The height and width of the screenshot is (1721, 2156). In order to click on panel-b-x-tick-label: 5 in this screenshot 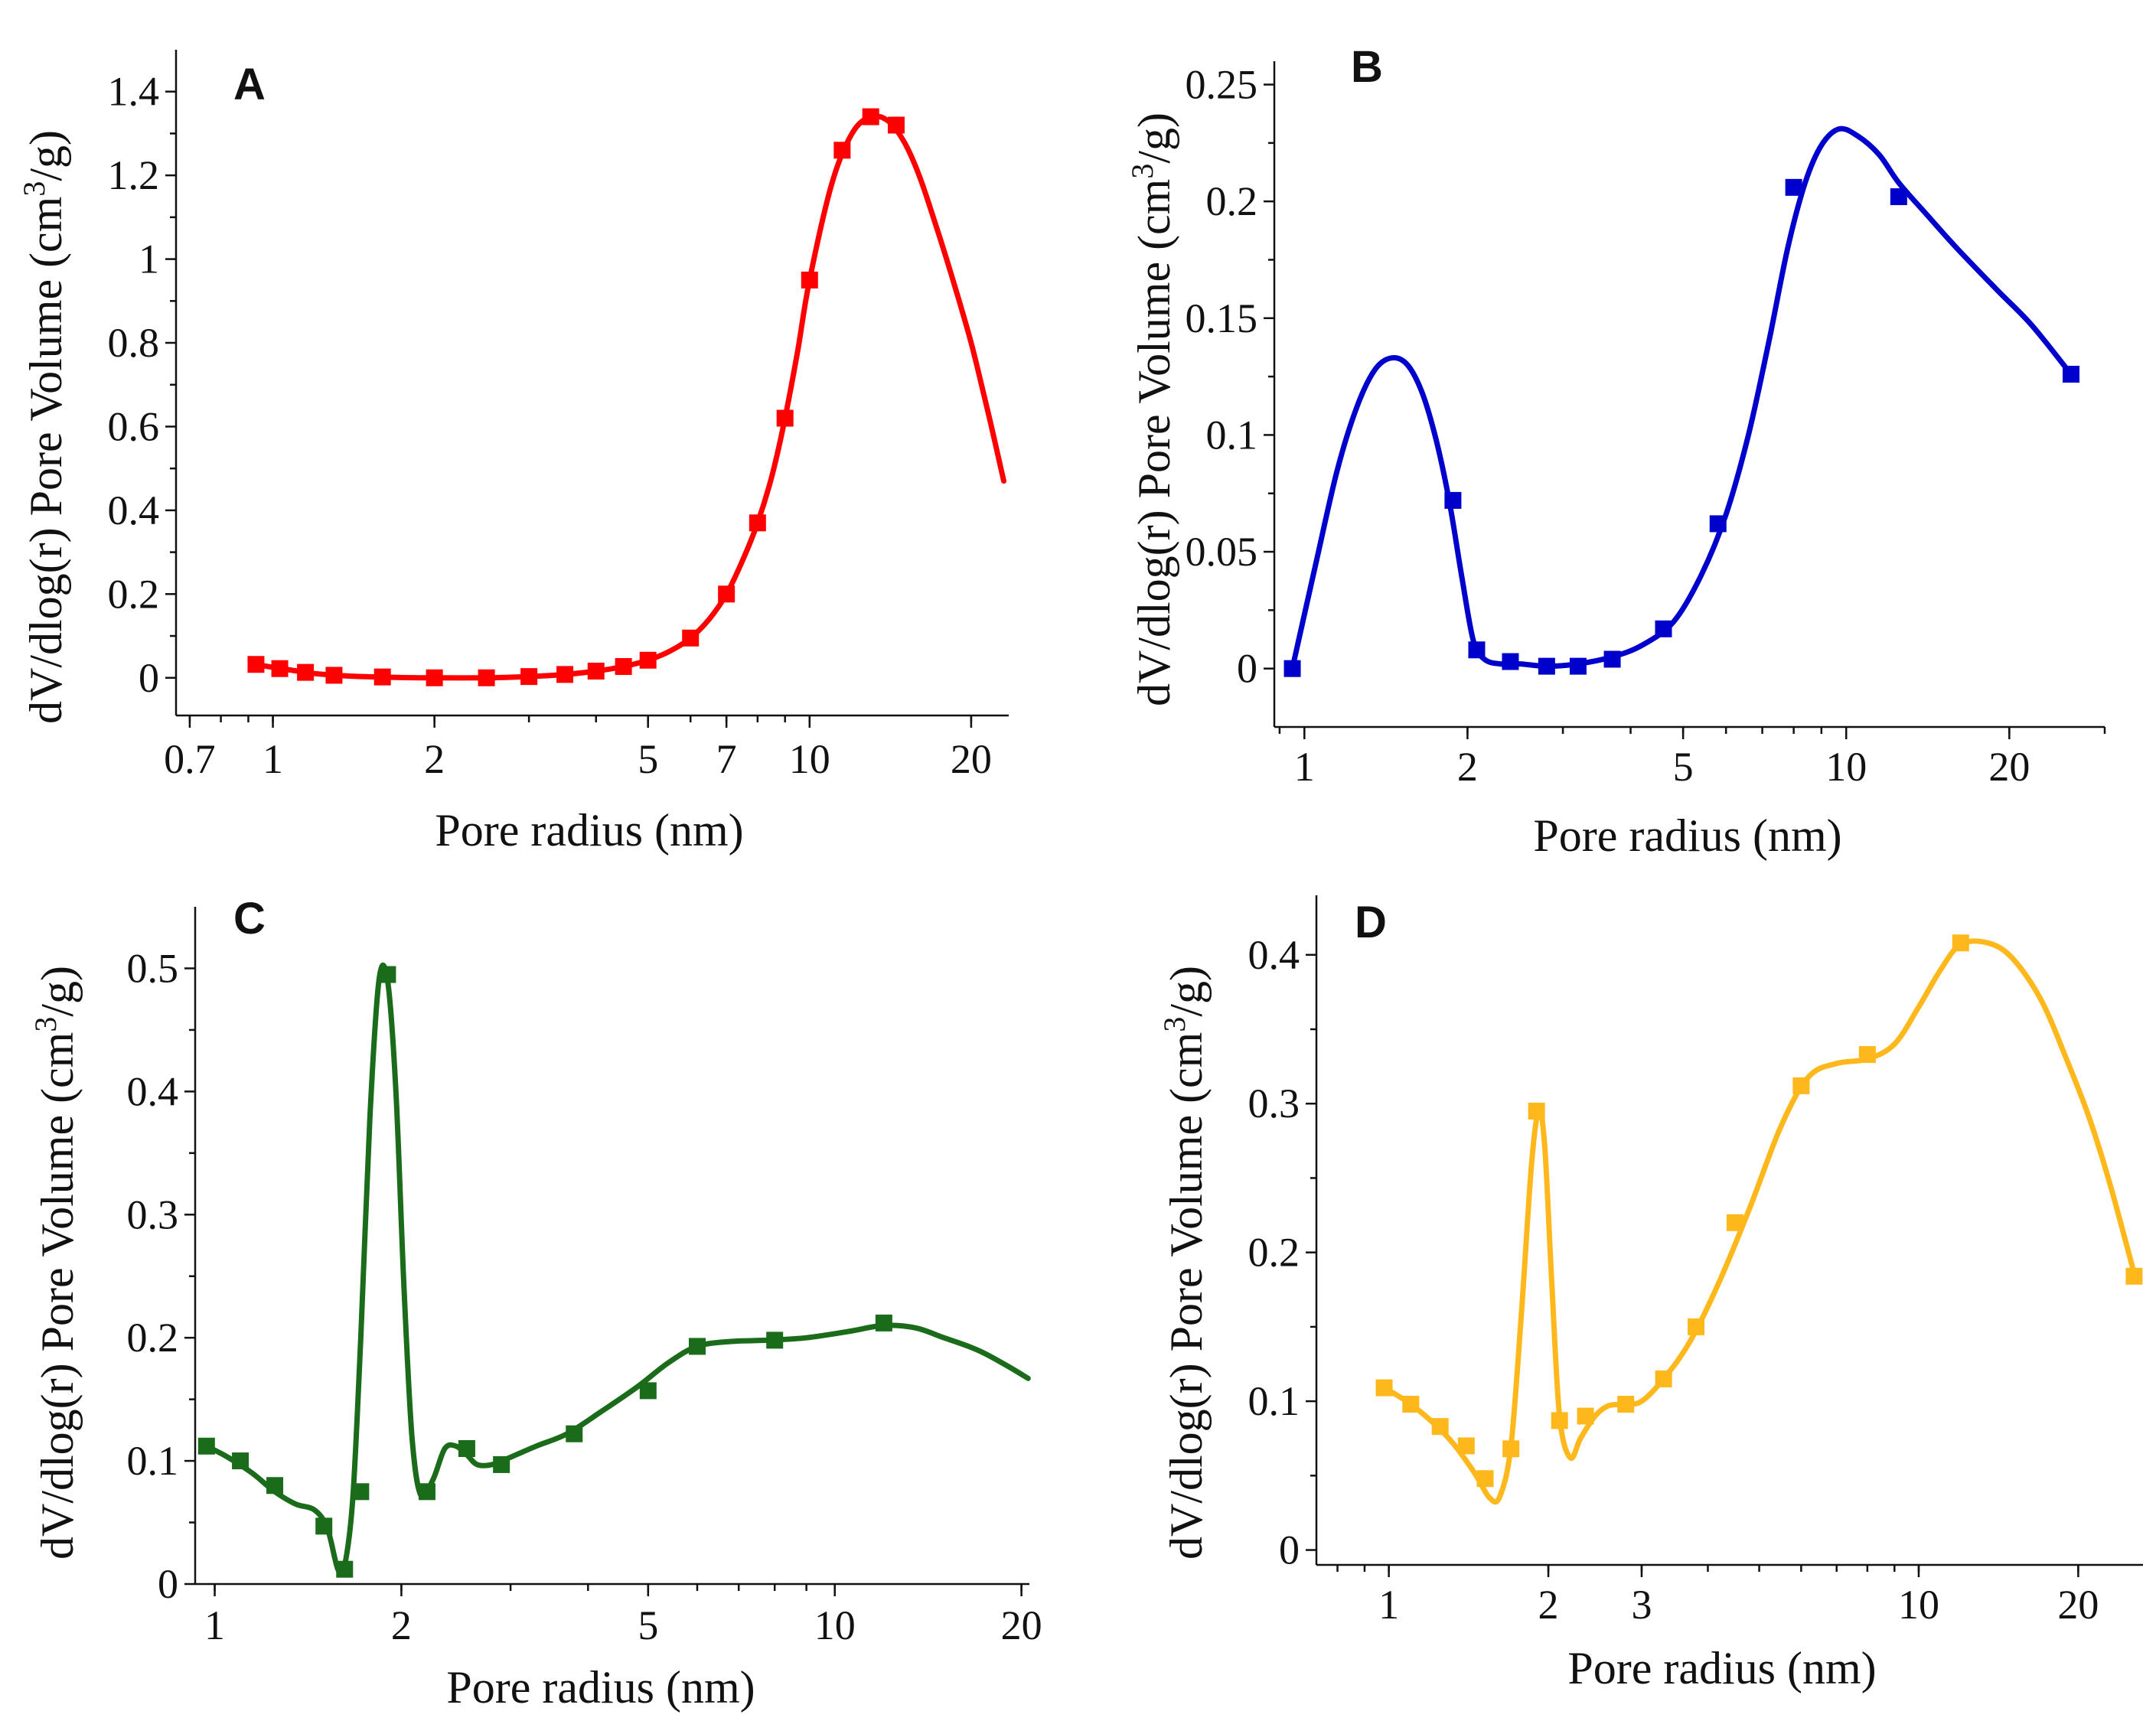, I will do `click(1683, 767)`.